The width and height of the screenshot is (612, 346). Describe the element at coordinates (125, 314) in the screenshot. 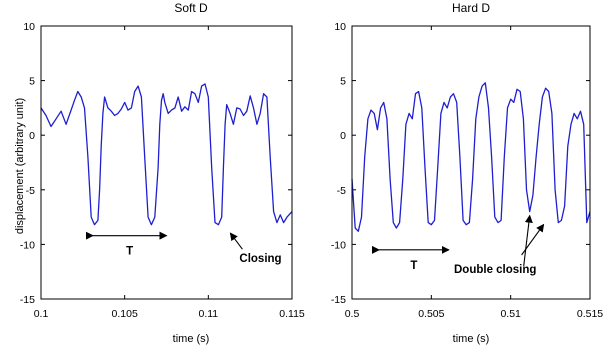

I see `x-tick-label: 0.105` at that location.